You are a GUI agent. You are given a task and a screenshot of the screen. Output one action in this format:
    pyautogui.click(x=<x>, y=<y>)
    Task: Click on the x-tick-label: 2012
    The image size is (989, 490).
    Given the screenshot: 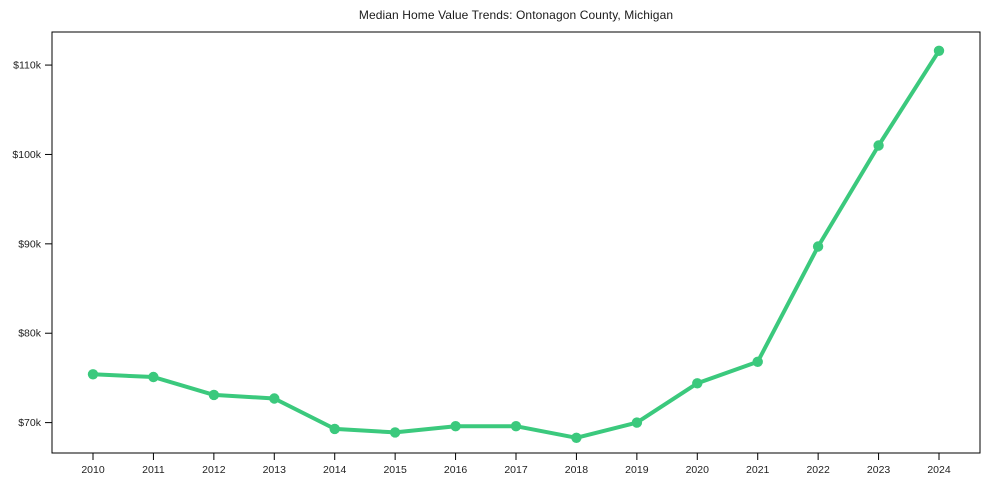 What is the action you would take?
    pyautogui.click(x=214, y=470)
    